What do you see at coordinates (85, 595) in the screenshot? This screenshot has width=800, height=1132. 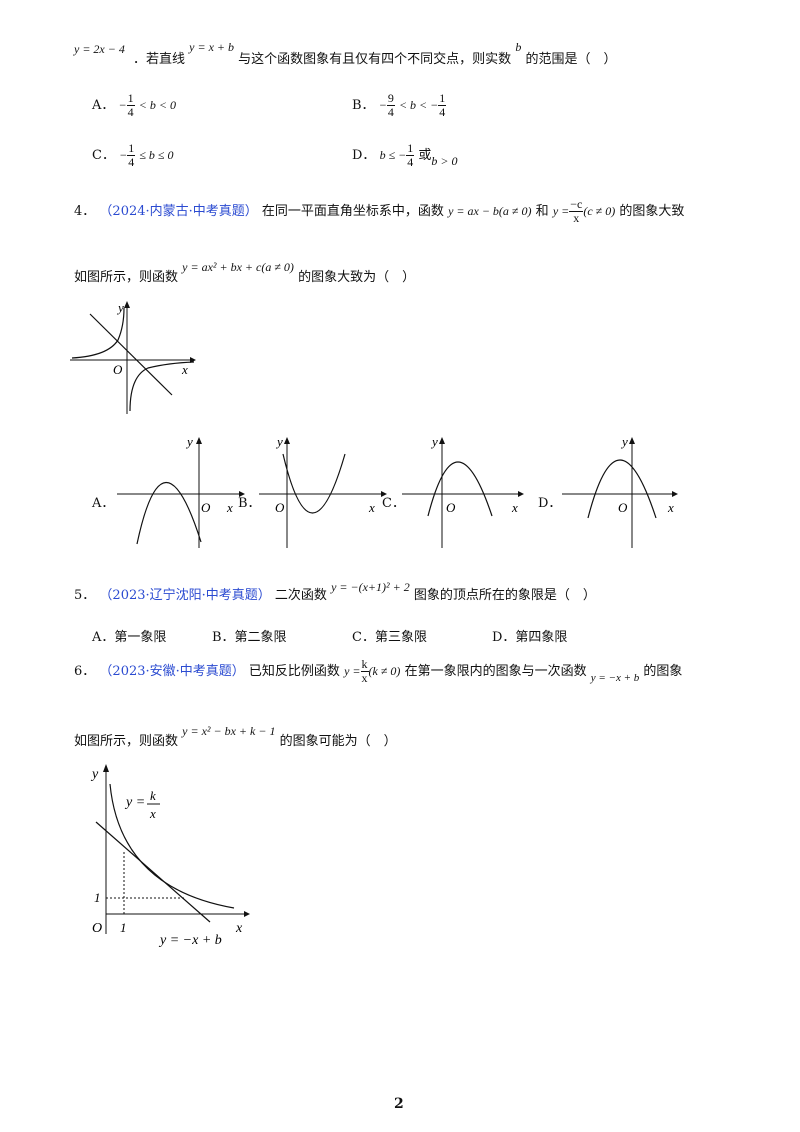 I see `q5-number: 5．` at bounding box center [85, 595].